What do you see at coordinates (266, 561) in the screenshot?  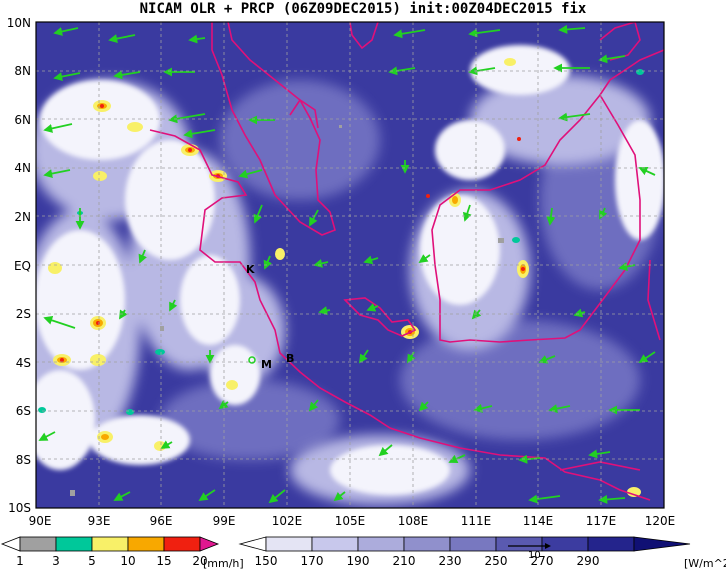 I see `olr-tick: 150` at bounding box center [266, 561].